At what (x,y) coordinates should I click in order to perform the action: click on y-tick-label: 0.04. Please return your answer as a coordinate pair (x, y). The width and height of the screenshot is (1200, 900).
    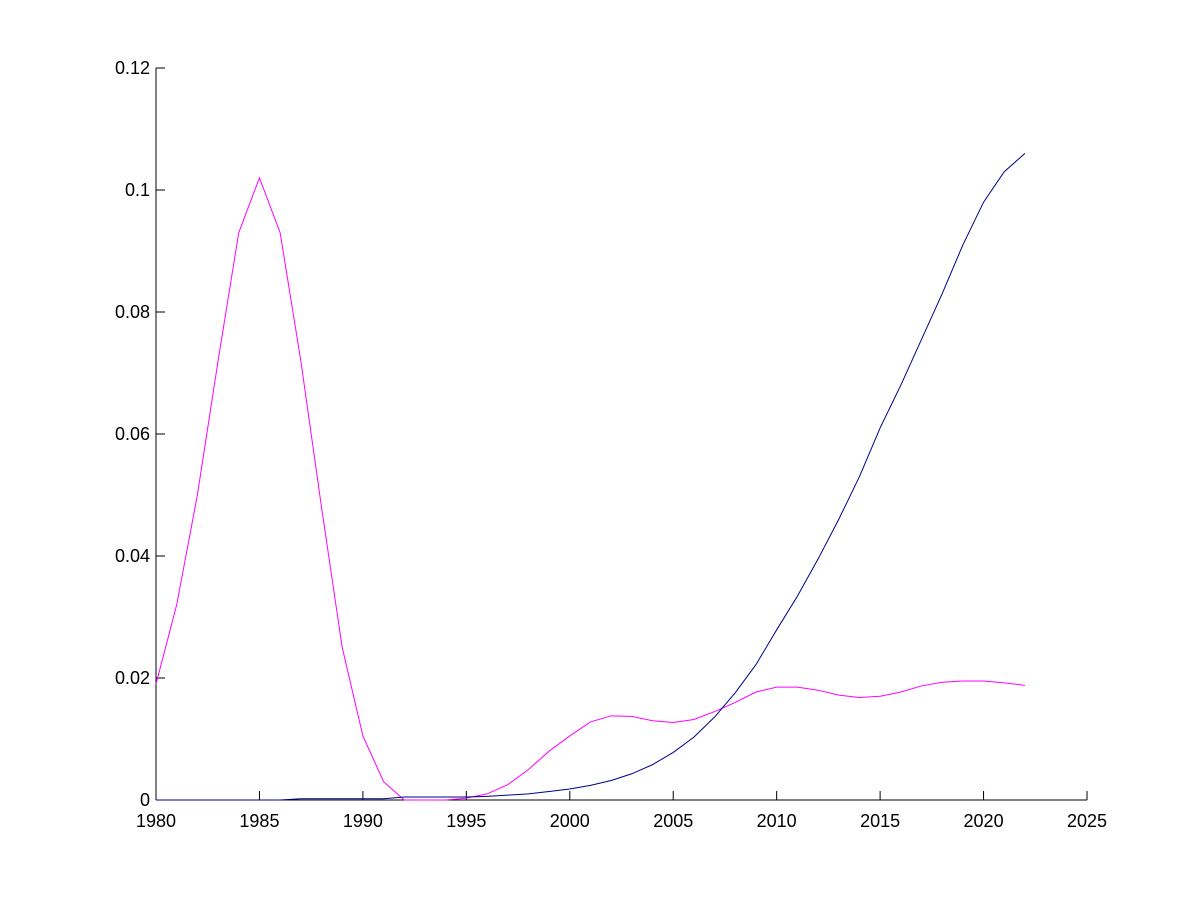
    Looking at the image, I should click on (132, 556).